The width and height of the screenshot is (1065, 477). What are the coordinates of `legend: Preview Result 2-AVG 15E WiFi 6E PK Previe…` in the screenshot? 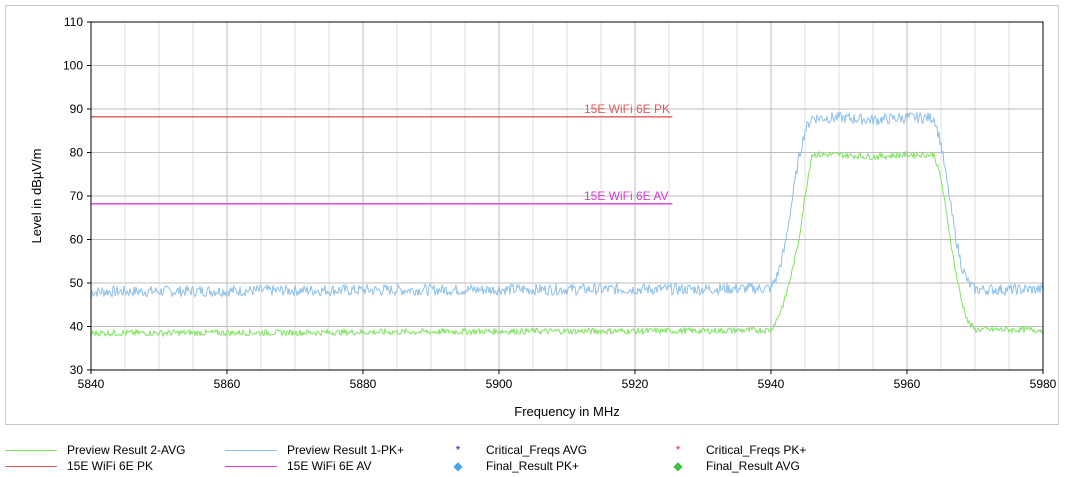 It's located at (532, 459).